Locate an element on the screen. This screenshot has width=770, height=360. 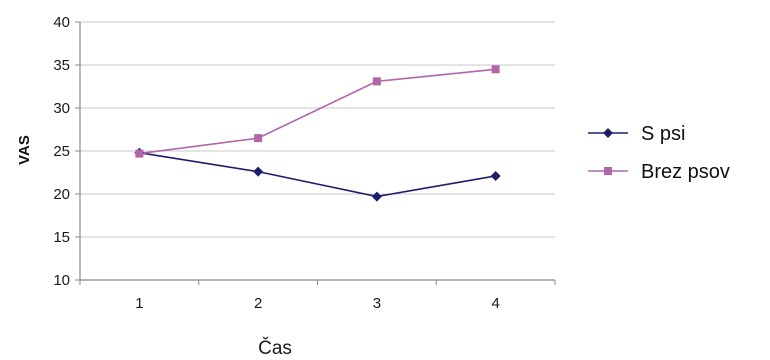
y-tick-label: 40 is located at coordinates (61, 22).